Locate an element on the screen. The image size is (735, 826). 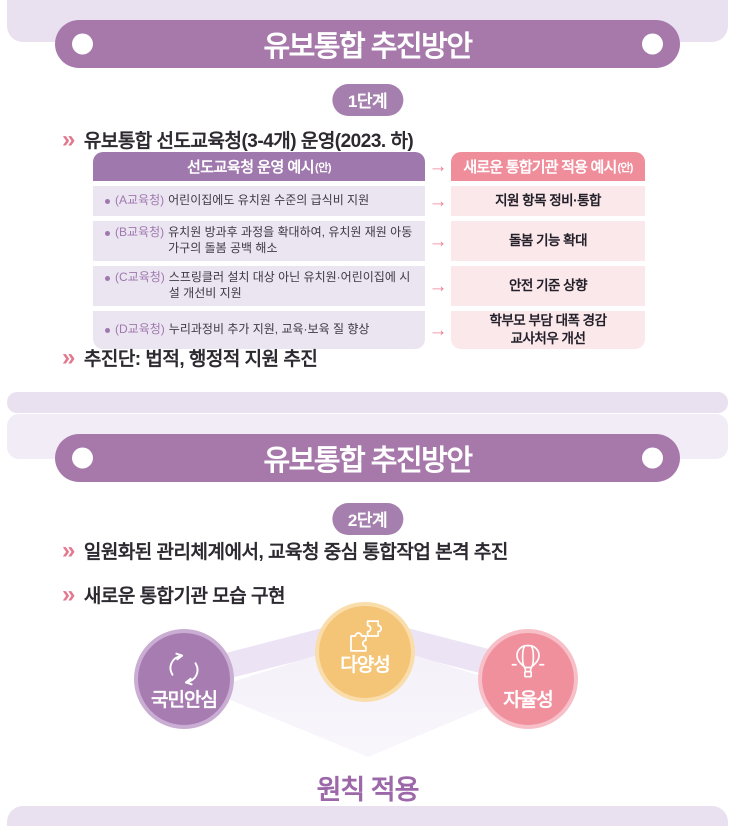
stage-badge-1: 1단계 is located at coordinates (367, 100).